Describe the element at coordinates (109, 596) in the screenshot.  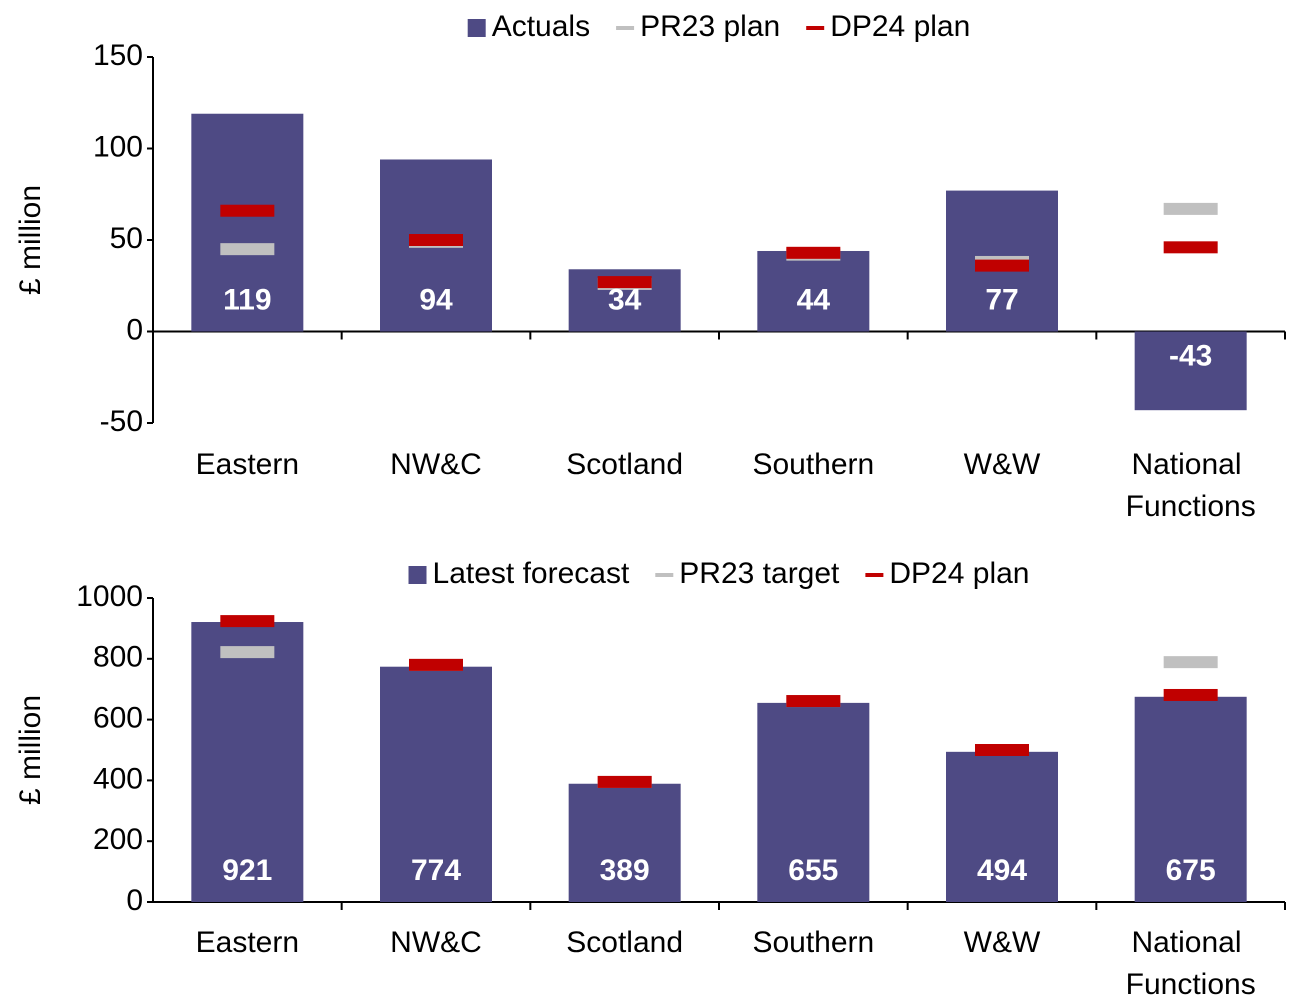
I see `y-tick-label: 1000` at that location.